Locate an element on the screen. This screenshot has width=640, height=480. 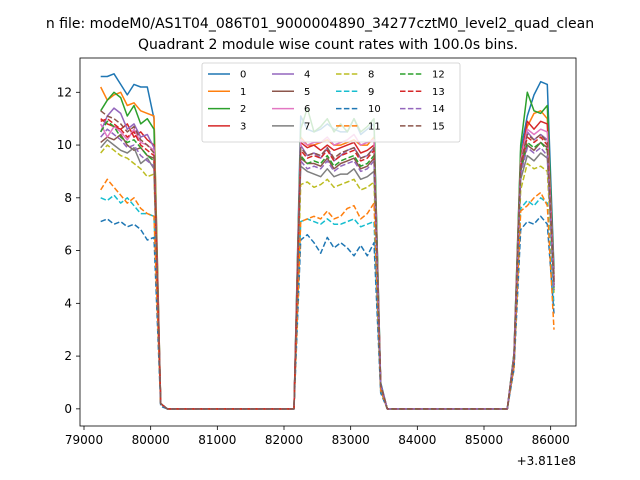
x-tick-label: 84000 is located at coordinates (417, 440).